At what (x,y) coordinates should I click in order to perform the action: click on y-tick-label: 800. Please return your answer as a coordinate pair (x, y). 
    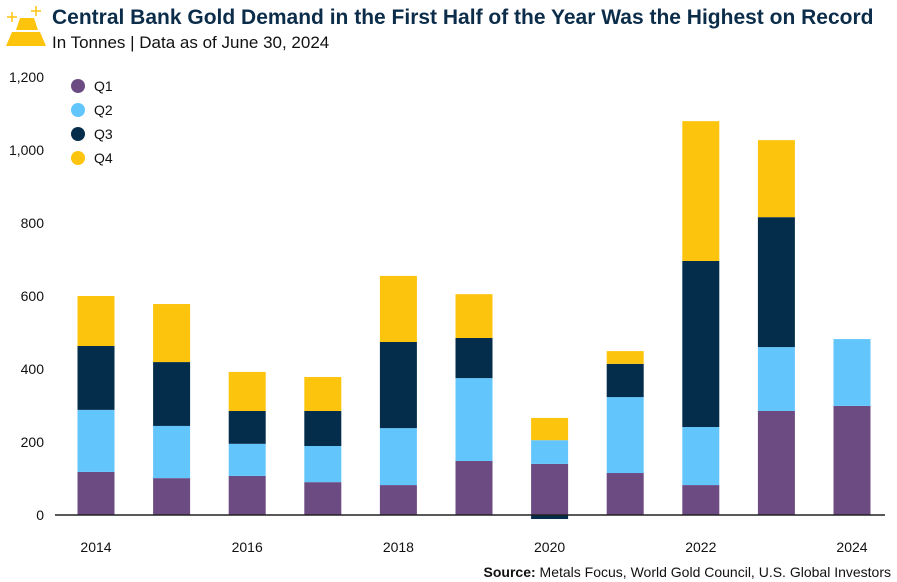
    Looking at the image, I should click on (33, 223).